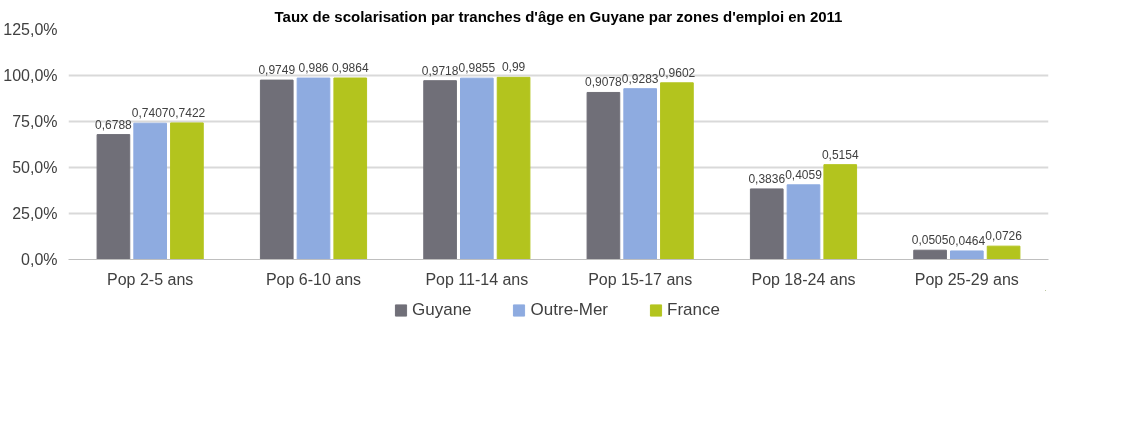  What do you see at coordinates (39, 259) in the screenshot?
I see `y-tick-label: 0,0%` at bounding box center [39, 259].